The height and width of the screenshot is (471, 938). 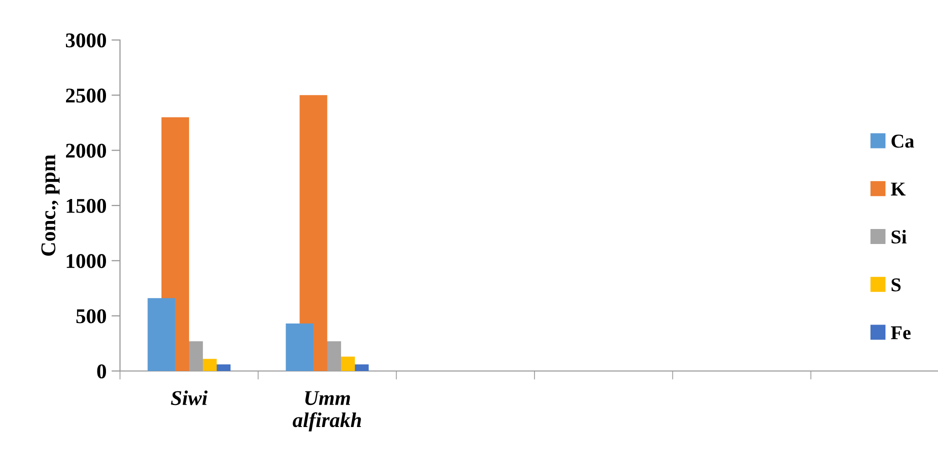 I want to click on legend-label: Si, so click(x=899, y=237).